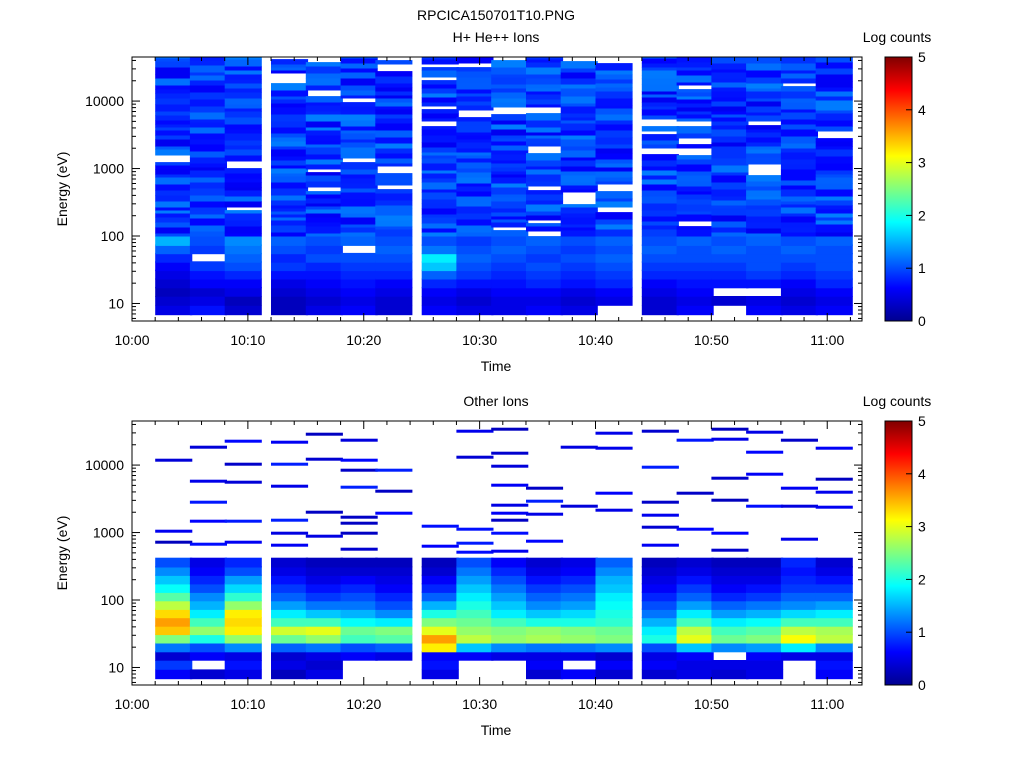 Image resolution: width=1024 pixels, height=768 pixels. I want to click on colorbar-tick-label: 0, so click(922, 685).